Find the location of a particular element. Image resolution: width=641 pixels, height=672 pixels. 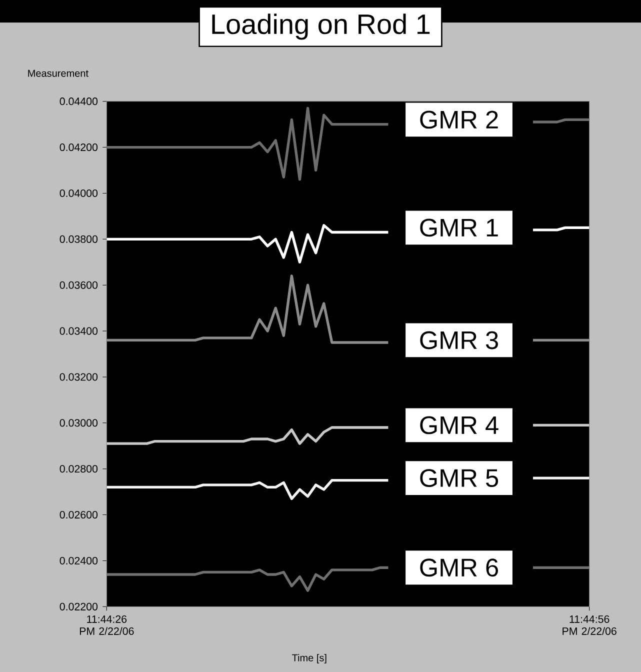

y-tick-label: 0.02800 is located at coordinates (79, 469).